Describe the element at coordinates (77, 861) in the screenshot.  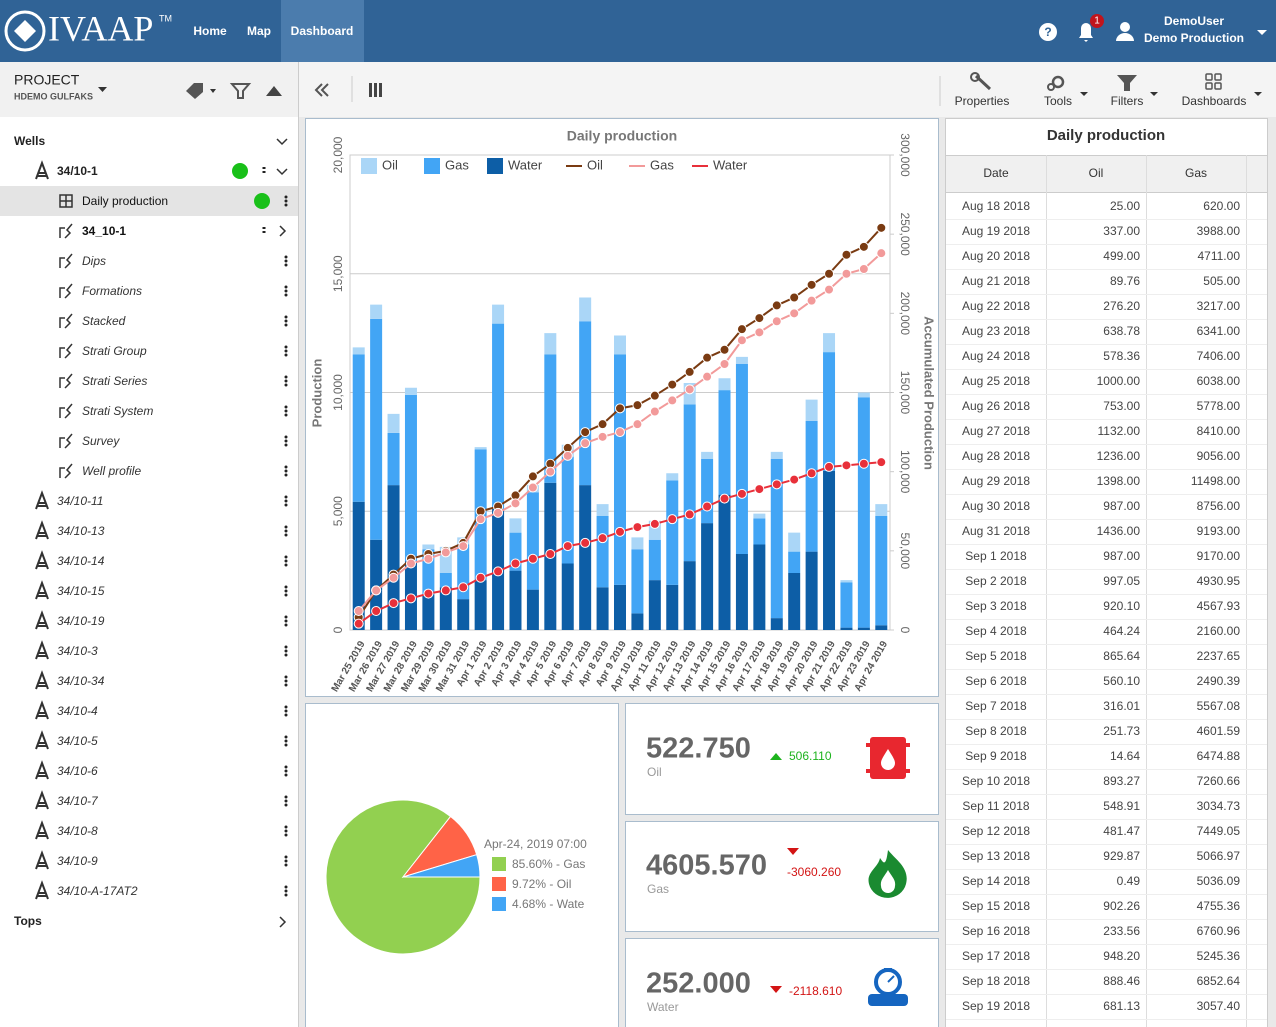
I see `tree-well: 34/10-9` at that location.